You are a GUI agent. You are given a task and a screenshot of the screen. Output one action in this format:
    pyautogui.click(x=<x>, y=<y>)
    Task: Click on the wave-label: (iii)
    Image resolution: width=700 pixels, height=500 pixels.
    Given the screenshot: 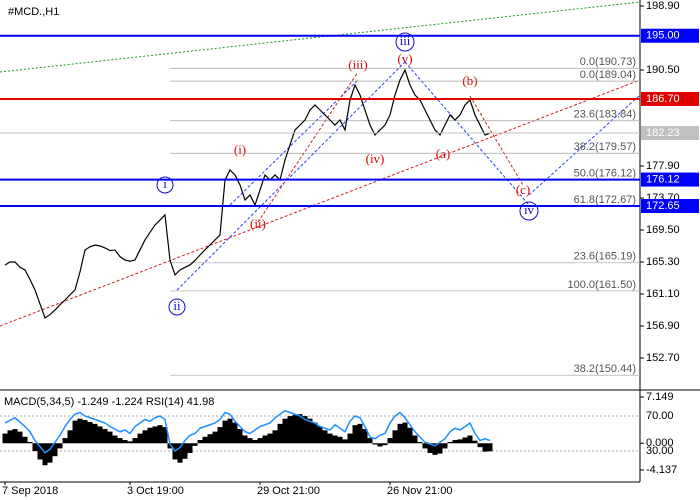 What is the action you would take?
    pyautogui.click(x=358, y=64)
    